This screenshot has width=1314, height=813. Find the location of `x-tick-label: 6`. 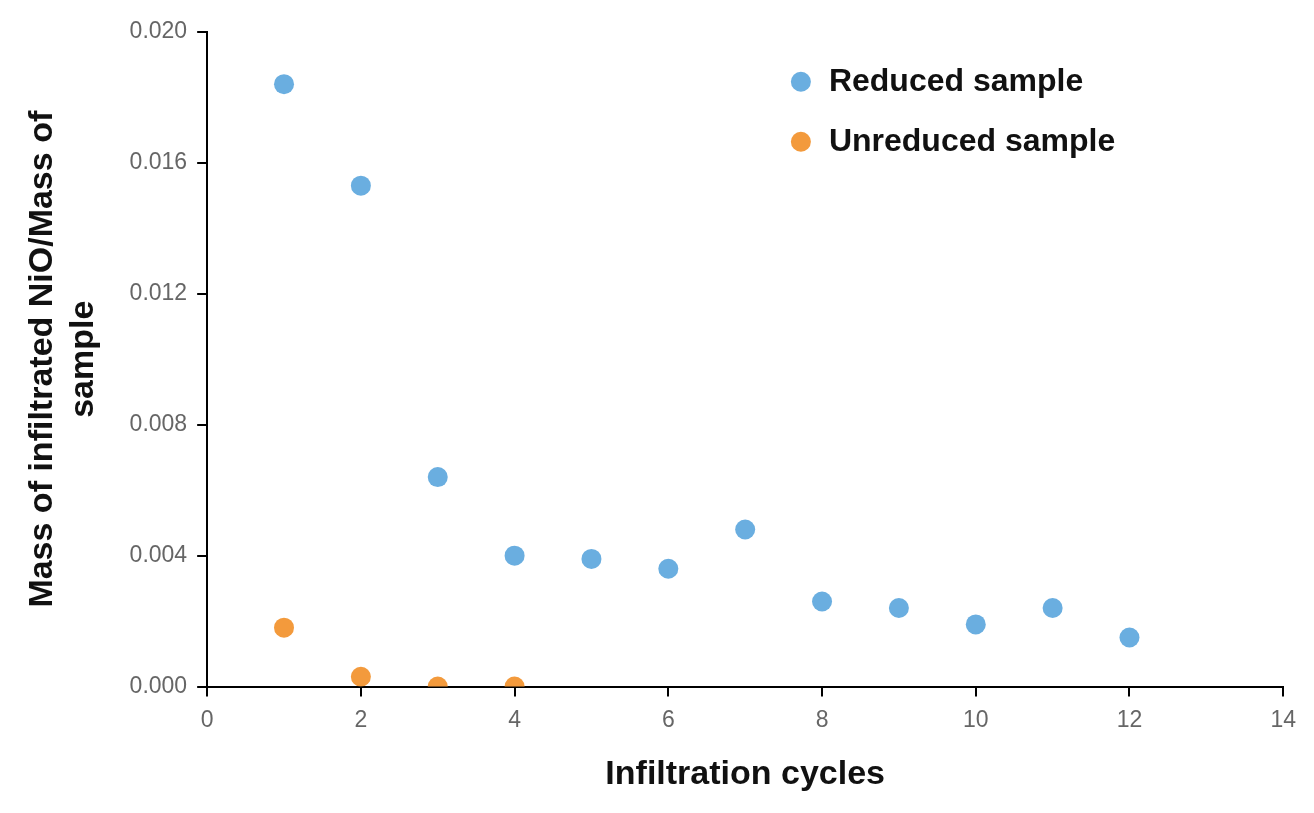

x-tick-label: 6 is located at coordinates (668, 718).